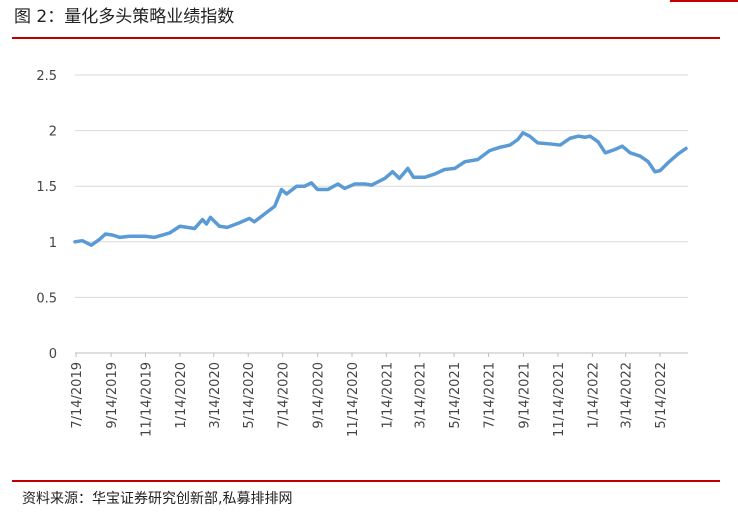 The width and height of the screenshot is (738, 524). What do you see at coordinates (319, 395) in the screenshot?
I see `x-tick-label: 9/14/2020` at bounding box center [319, 395].